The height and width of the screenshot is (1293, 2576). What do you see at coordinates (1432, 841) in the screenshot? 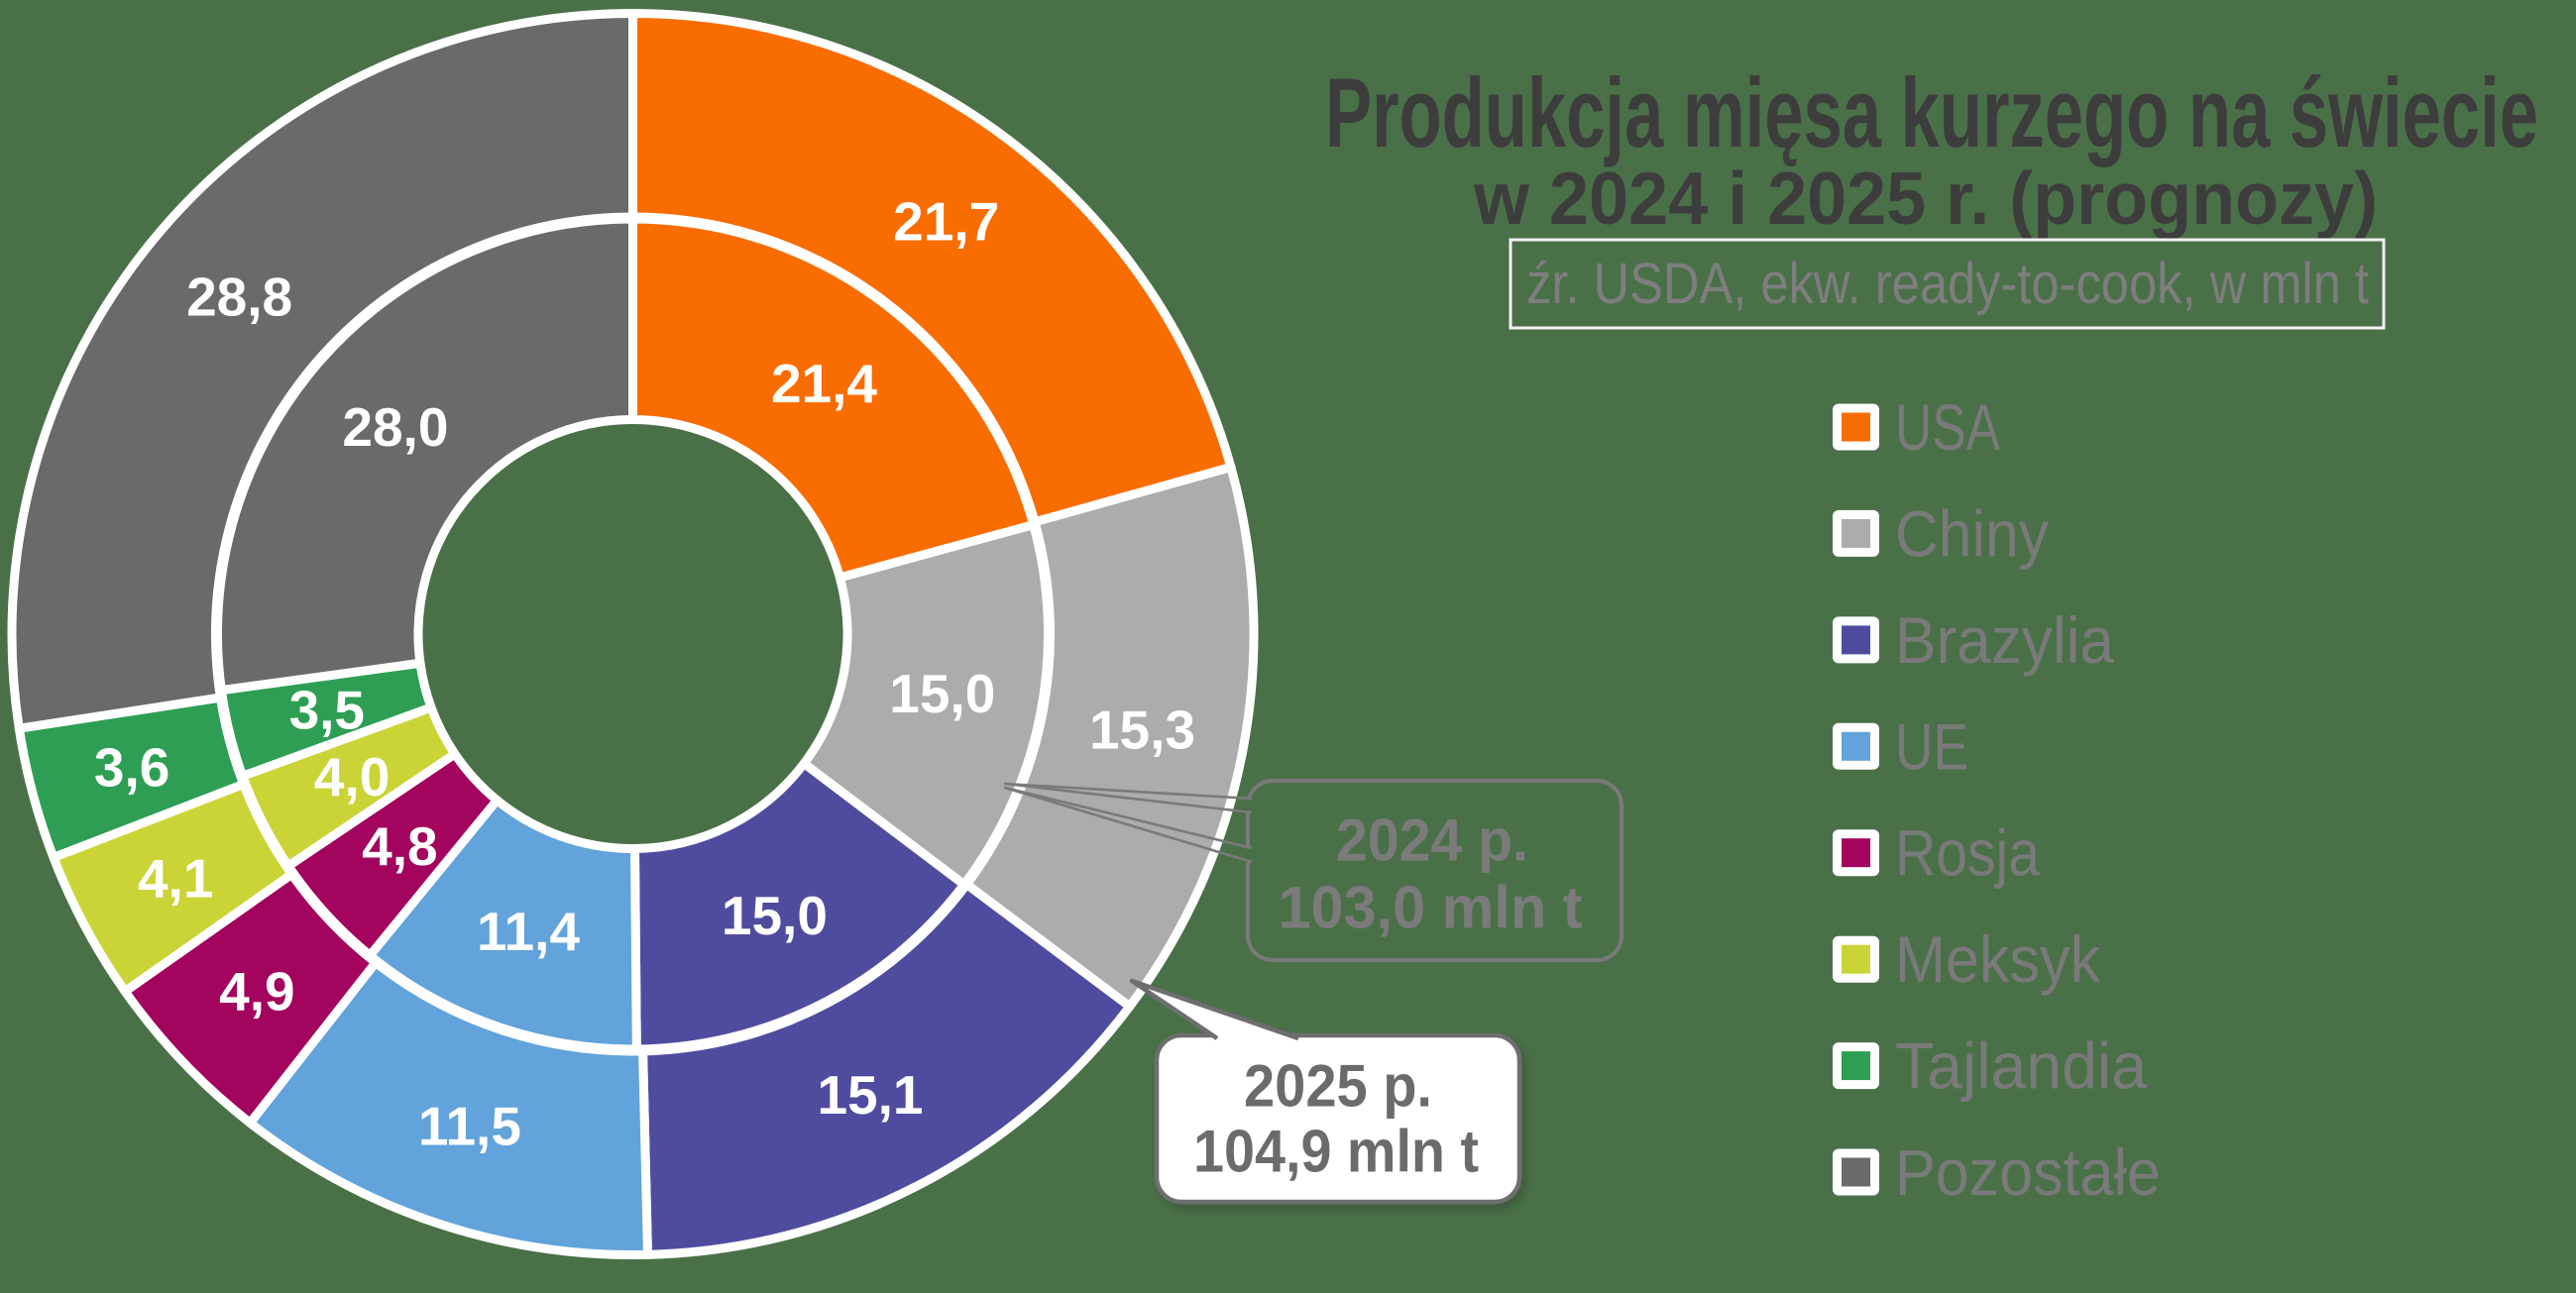
I see `svg-text: 2024 p.` at bounding box center [1432, 841].